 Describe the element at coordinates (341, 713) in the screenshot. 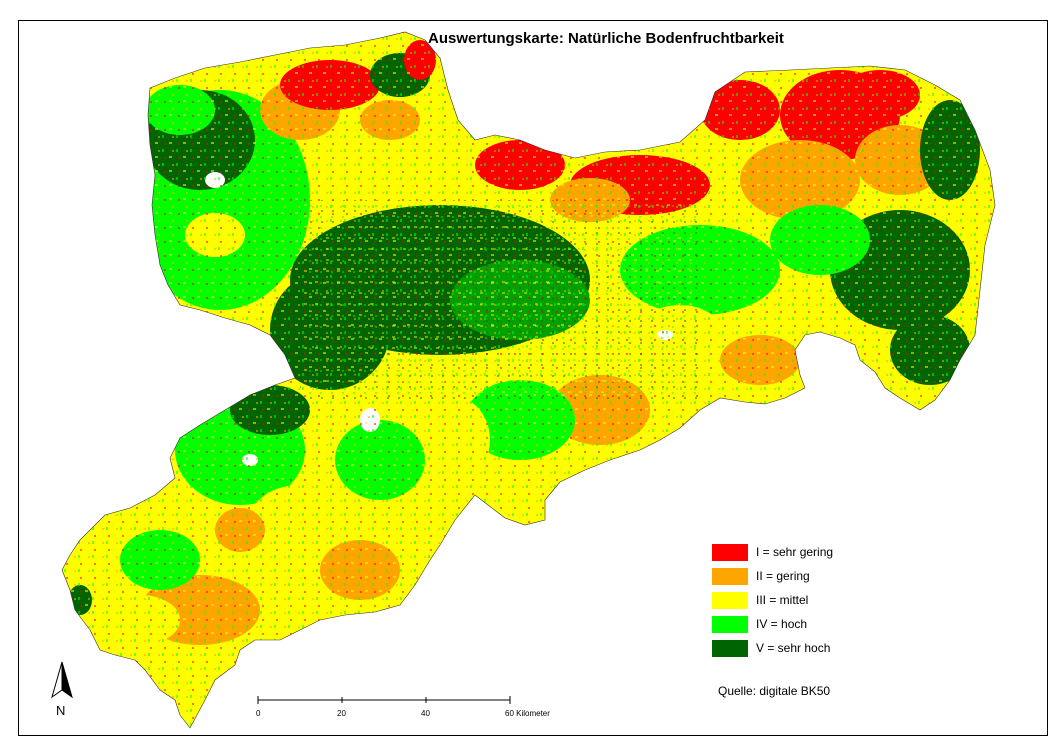

I see `scale-tick-label: 20` at that location.